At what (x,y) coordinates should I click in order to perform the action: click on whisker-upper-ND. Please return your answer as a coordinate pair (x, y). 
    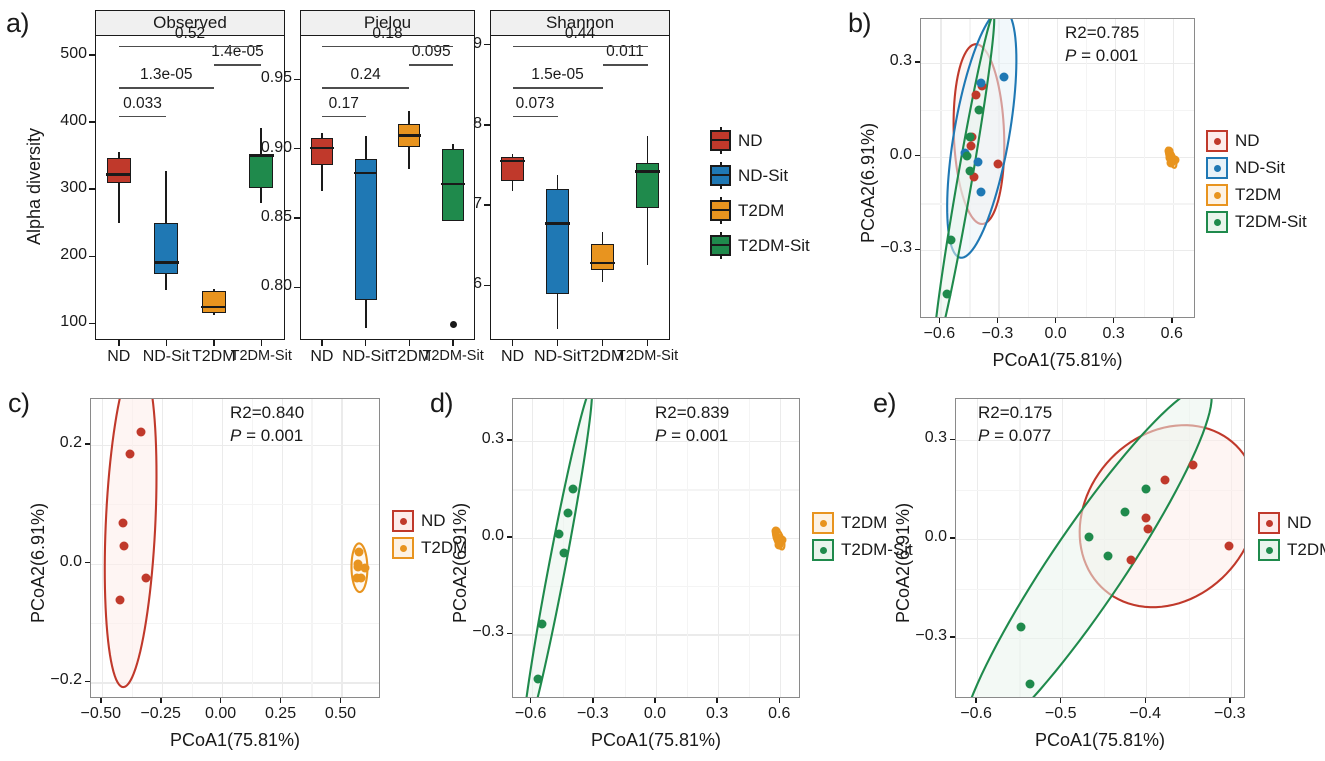
    Looking at the image, I should click on (118, 154).